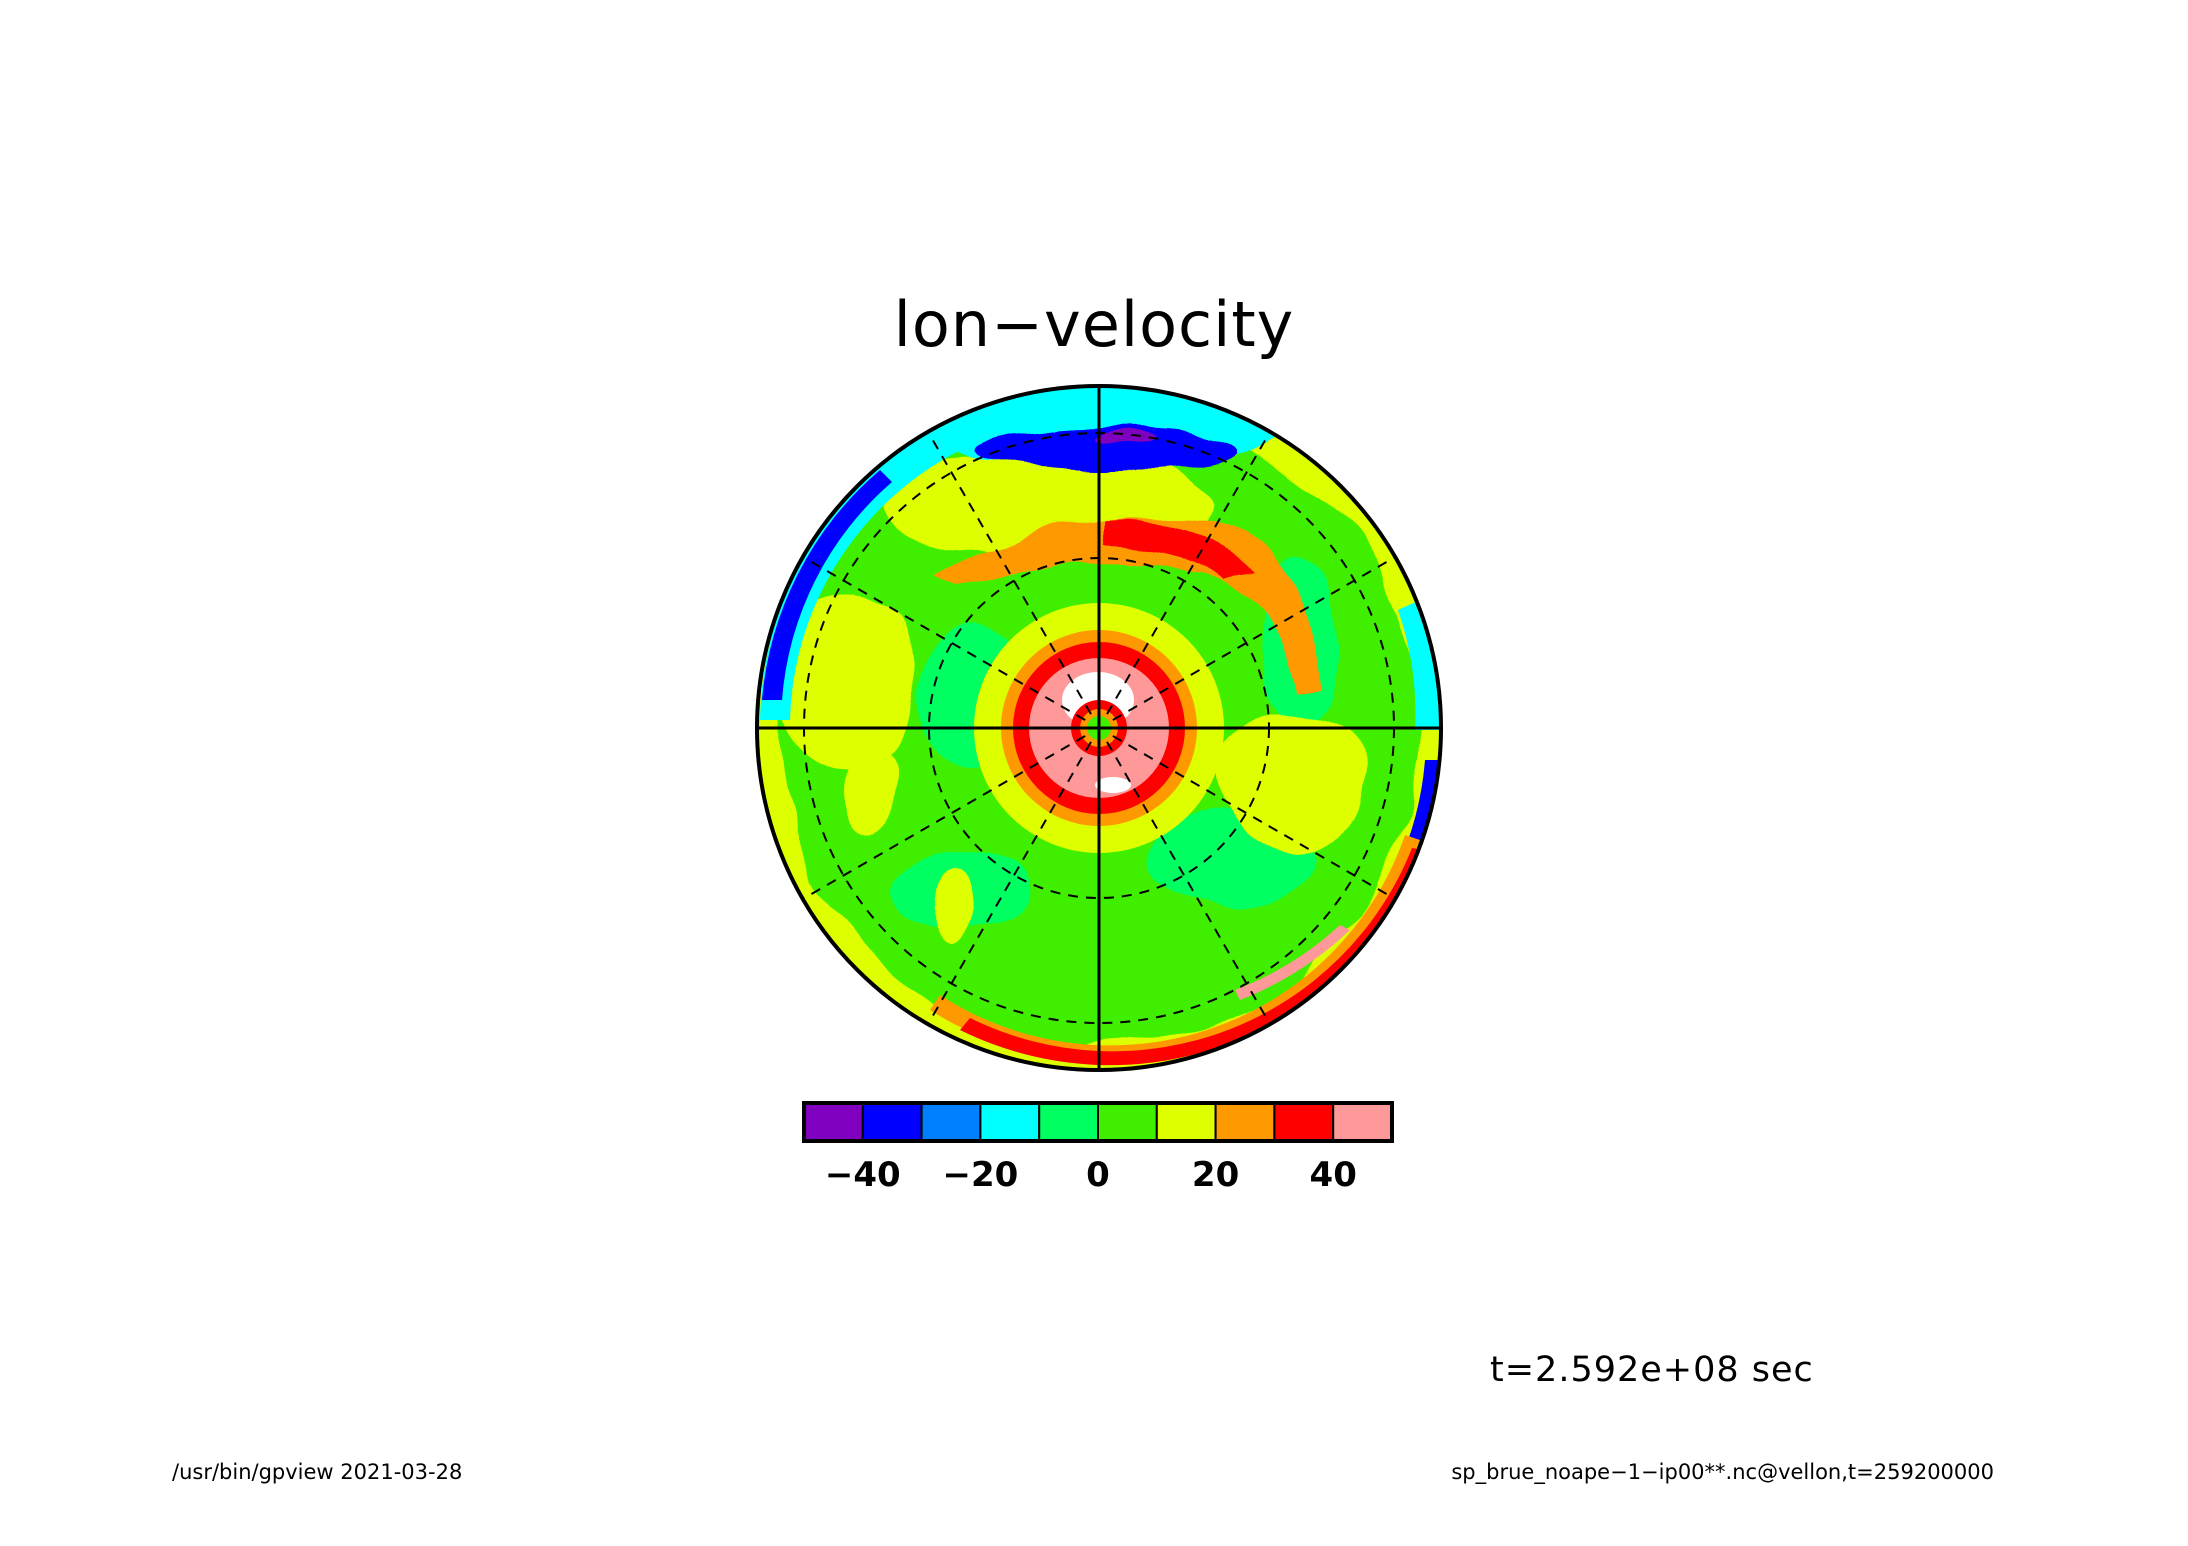 The width and height of the screenshot is (2188, 1546). I want to click on map-grid, so click(1099, 728).